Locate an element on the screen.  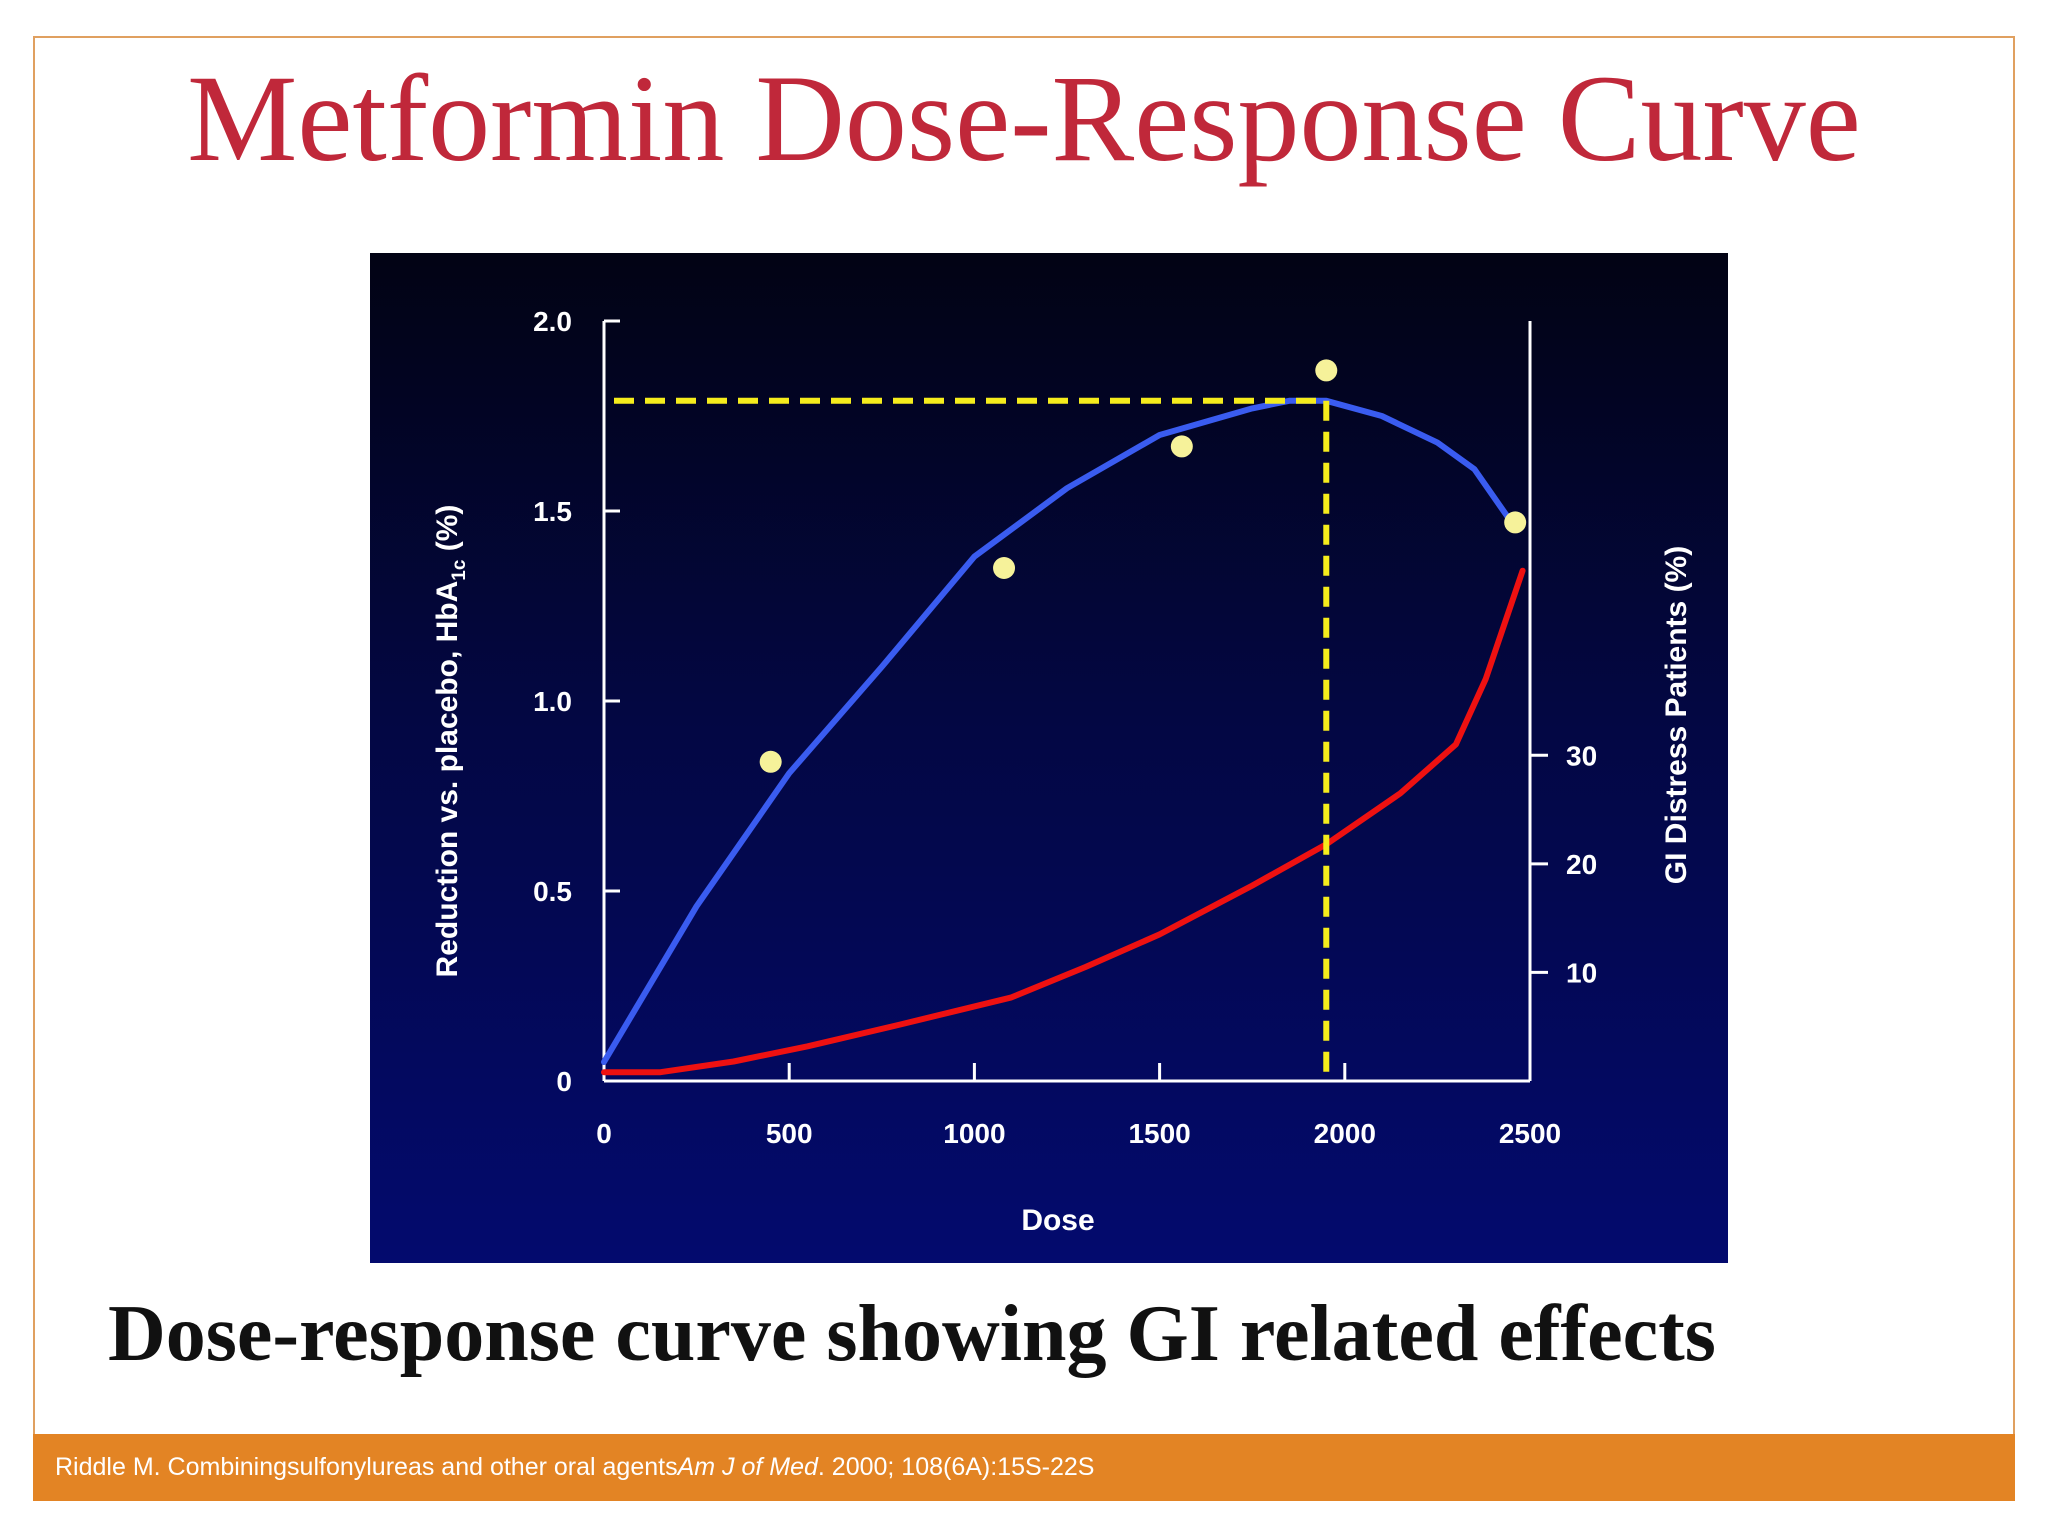
y2-tick-label: 10 is located at coordinates (1581, 972).